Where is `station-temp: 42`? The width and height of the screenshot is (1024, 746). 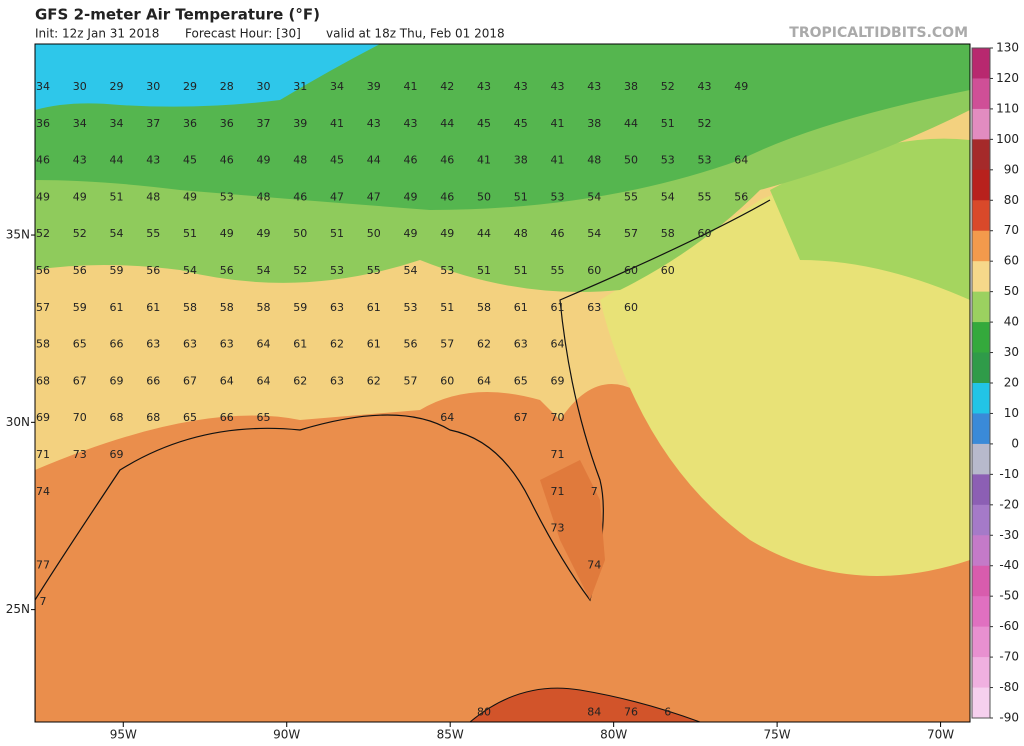 station-temp: 42 is located at coordinates (447, 86).